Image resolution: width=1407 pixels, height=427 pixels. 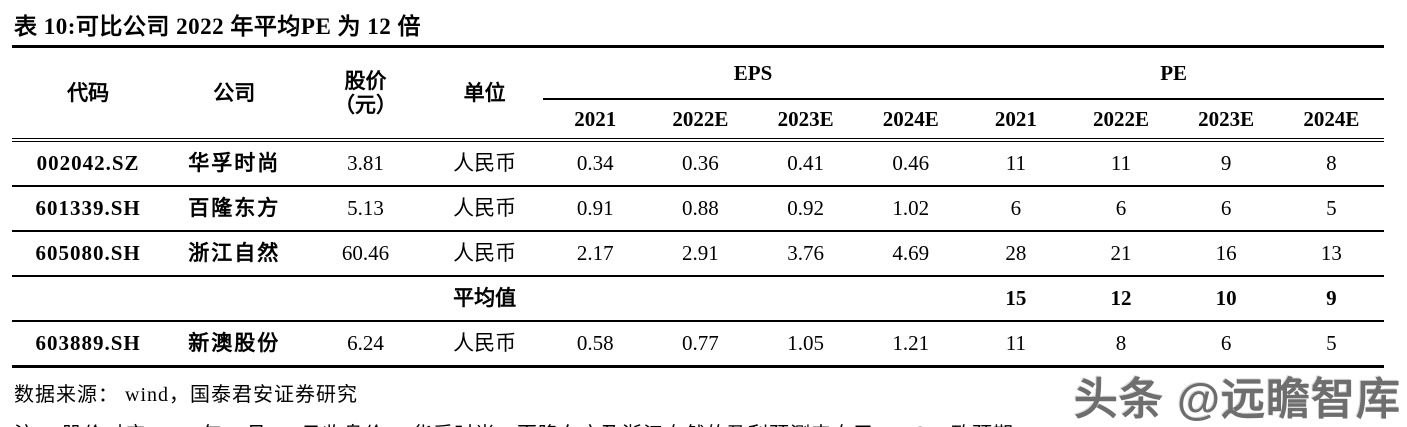 What do you see at coordinates (484, 299) in the screenshot?
I see `cell-average-label: 平均值` at bounding box center [484, 299].